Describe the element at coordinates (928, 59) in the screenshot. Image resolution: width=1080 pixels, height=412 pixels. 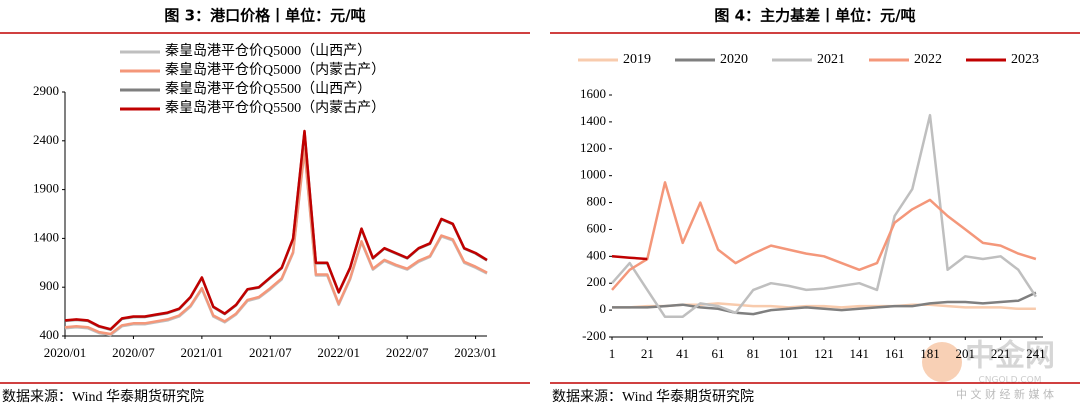
I see `legend-label: 2022` at that location.